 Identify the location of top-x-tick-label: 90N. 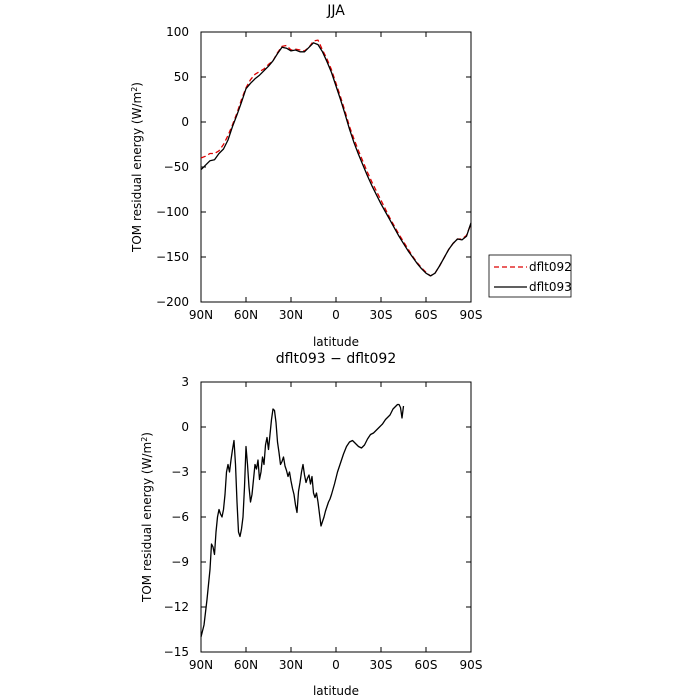
(201, 315).